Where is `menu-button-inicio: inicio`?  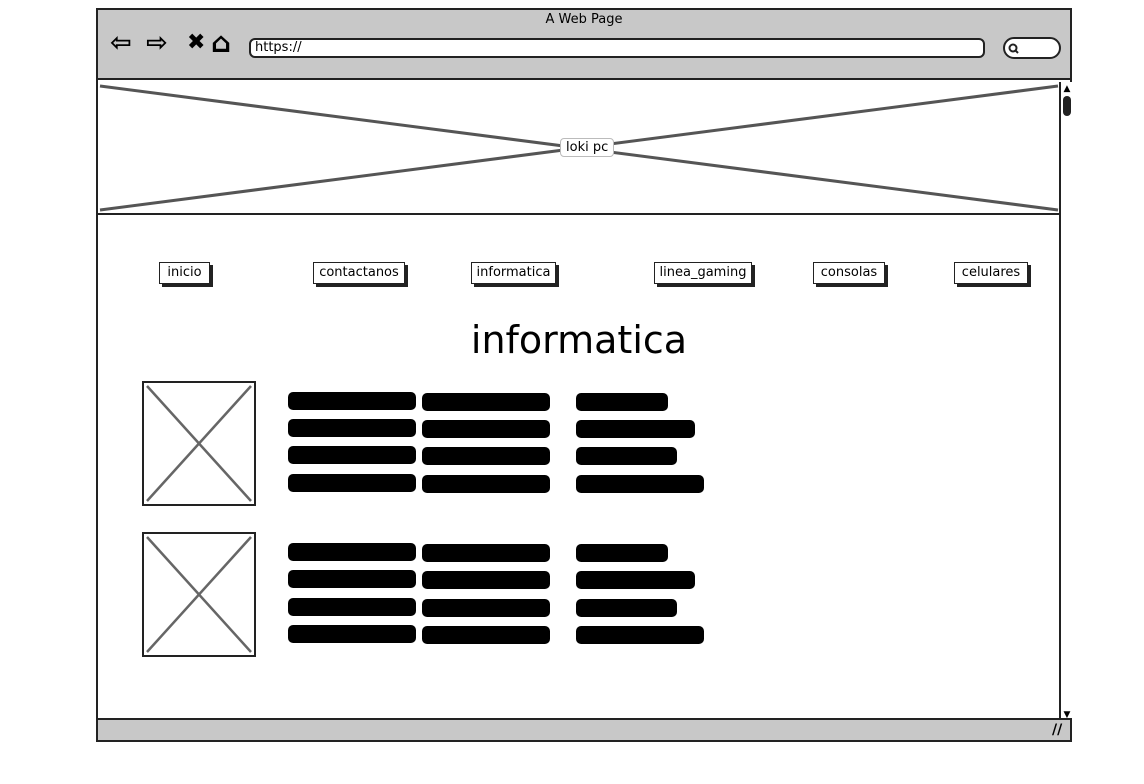
menu-button-inicio: inicio is located at coordinates (184, 273).